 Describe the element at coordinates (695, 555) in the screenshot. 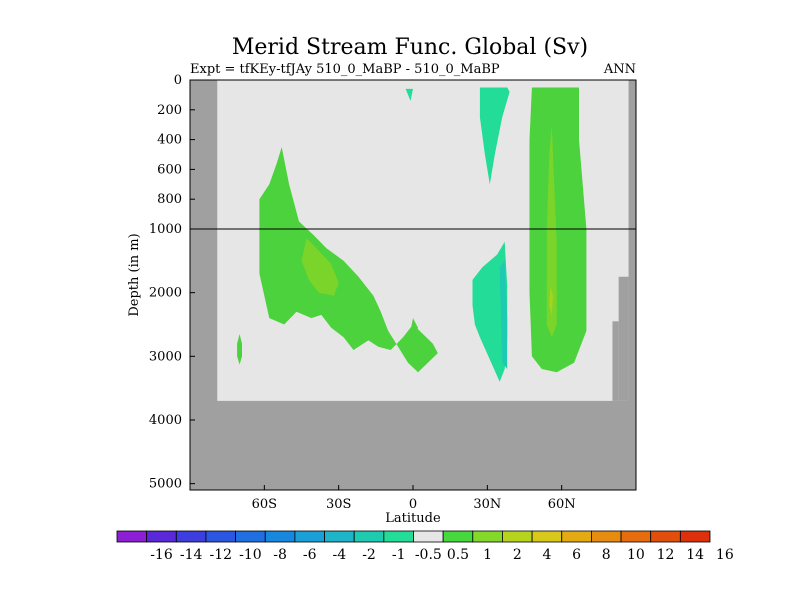

I see `colorbar-label: 14` at that location.